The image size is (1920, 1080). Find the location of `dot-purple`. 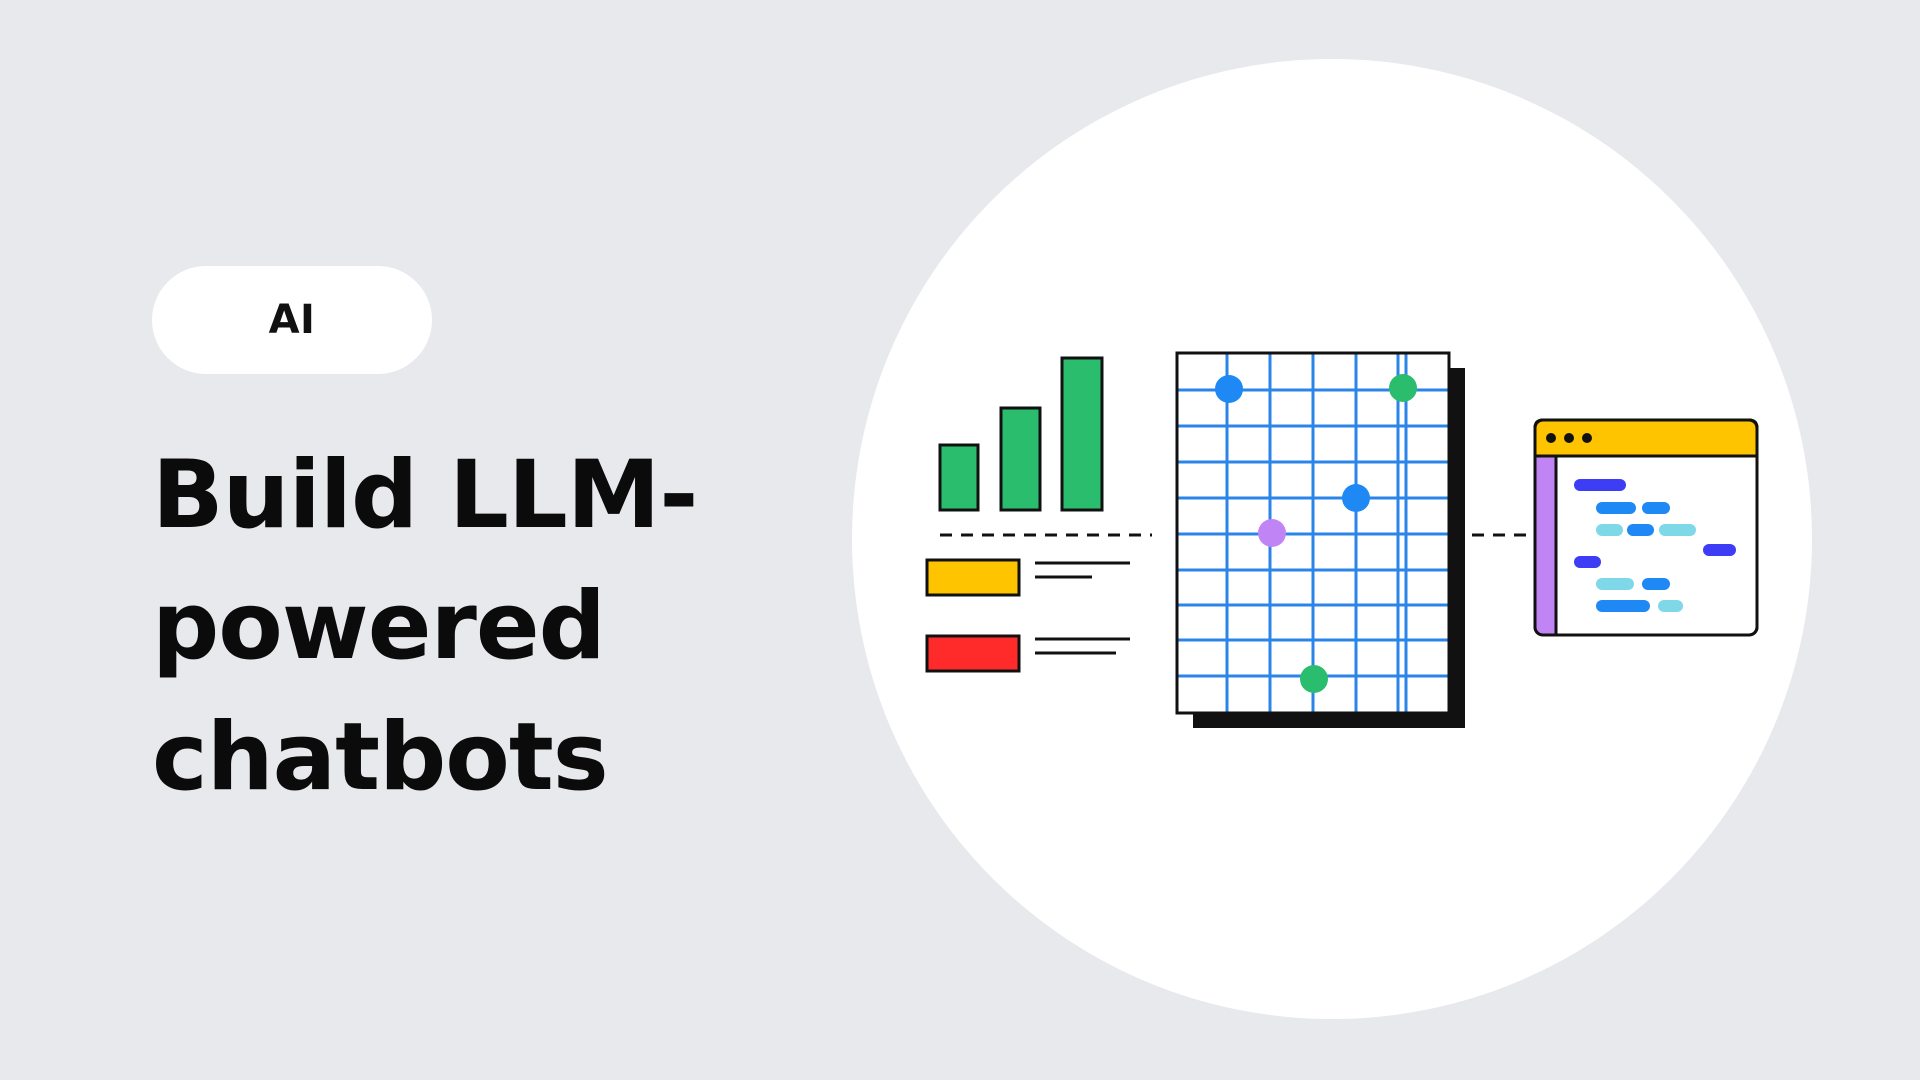

dot-purple is located at coordinates (1272, 533).